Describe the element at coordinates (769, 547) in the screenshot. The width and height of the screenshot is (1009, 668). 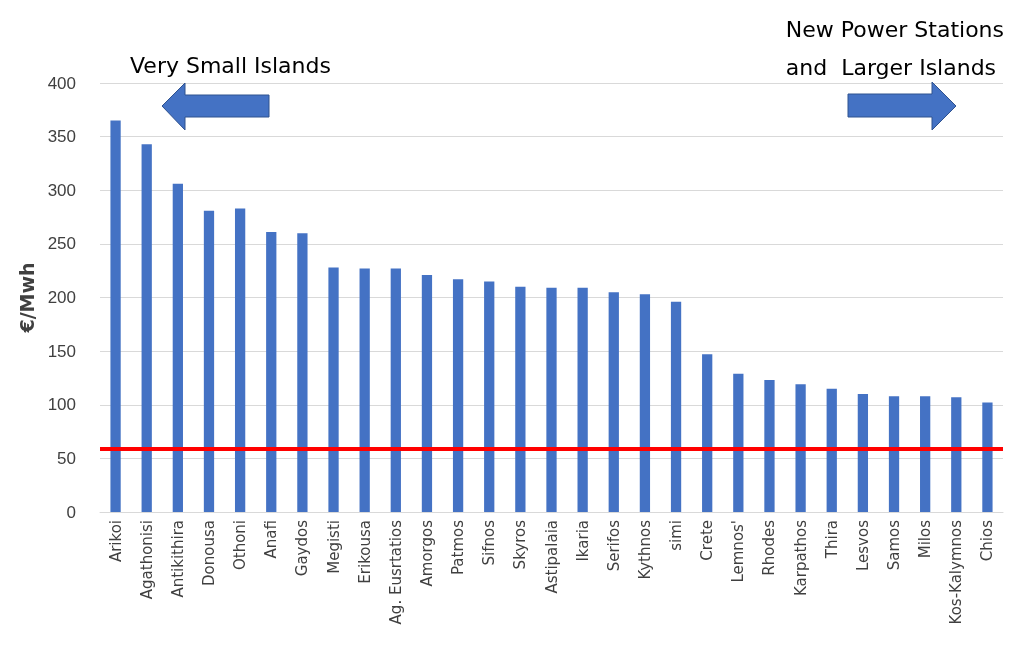
I see `x-tick-label: Rhodes` at that location.